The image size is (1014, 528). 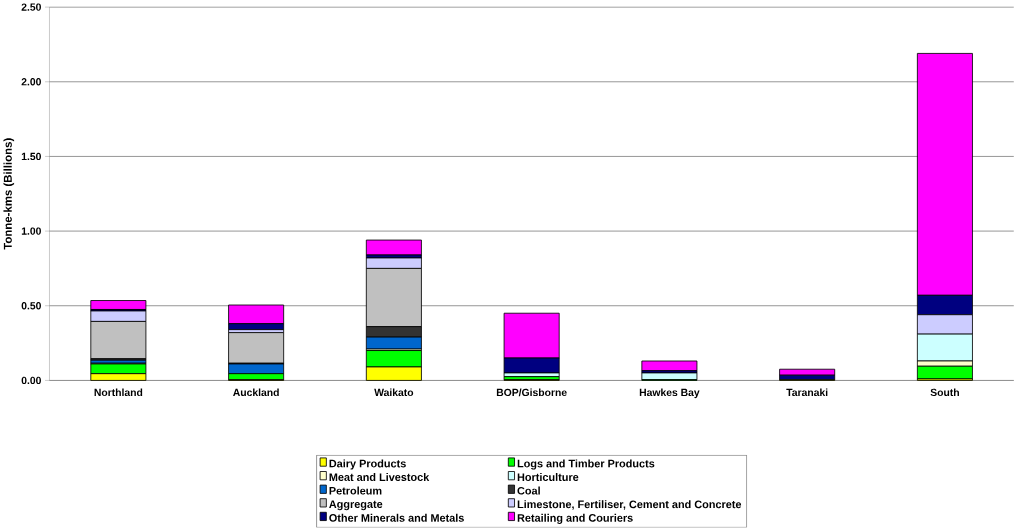 What do you see at coordinates (531, 392) in the screenshot?
I see `x-tick-label: BOP/Gisborne` at bounding box center [531, 392].